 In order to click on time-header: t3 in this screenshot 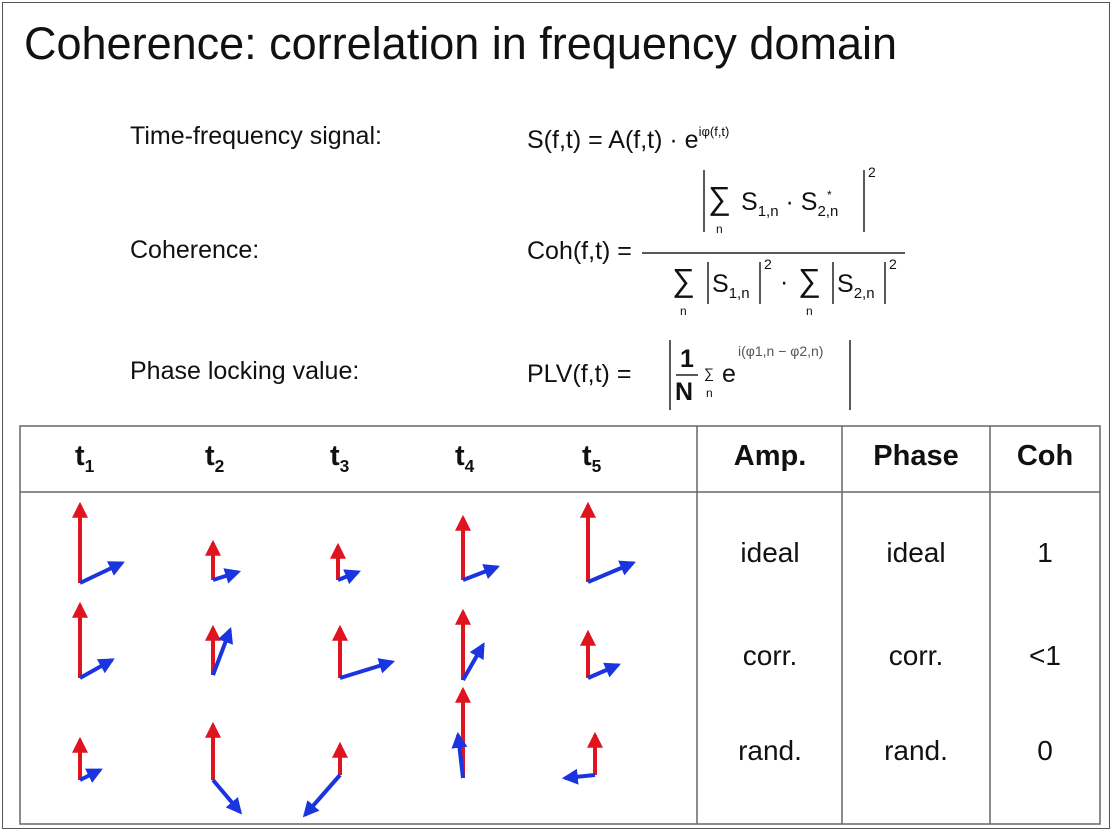, I will do `click(339, 458)`.